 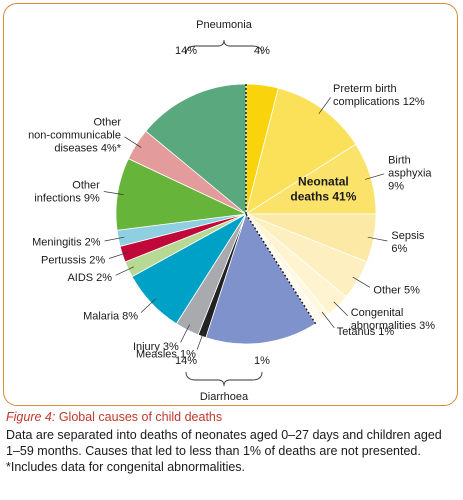 I want to click on slice-label: Birth, so click(x=399, y=161).